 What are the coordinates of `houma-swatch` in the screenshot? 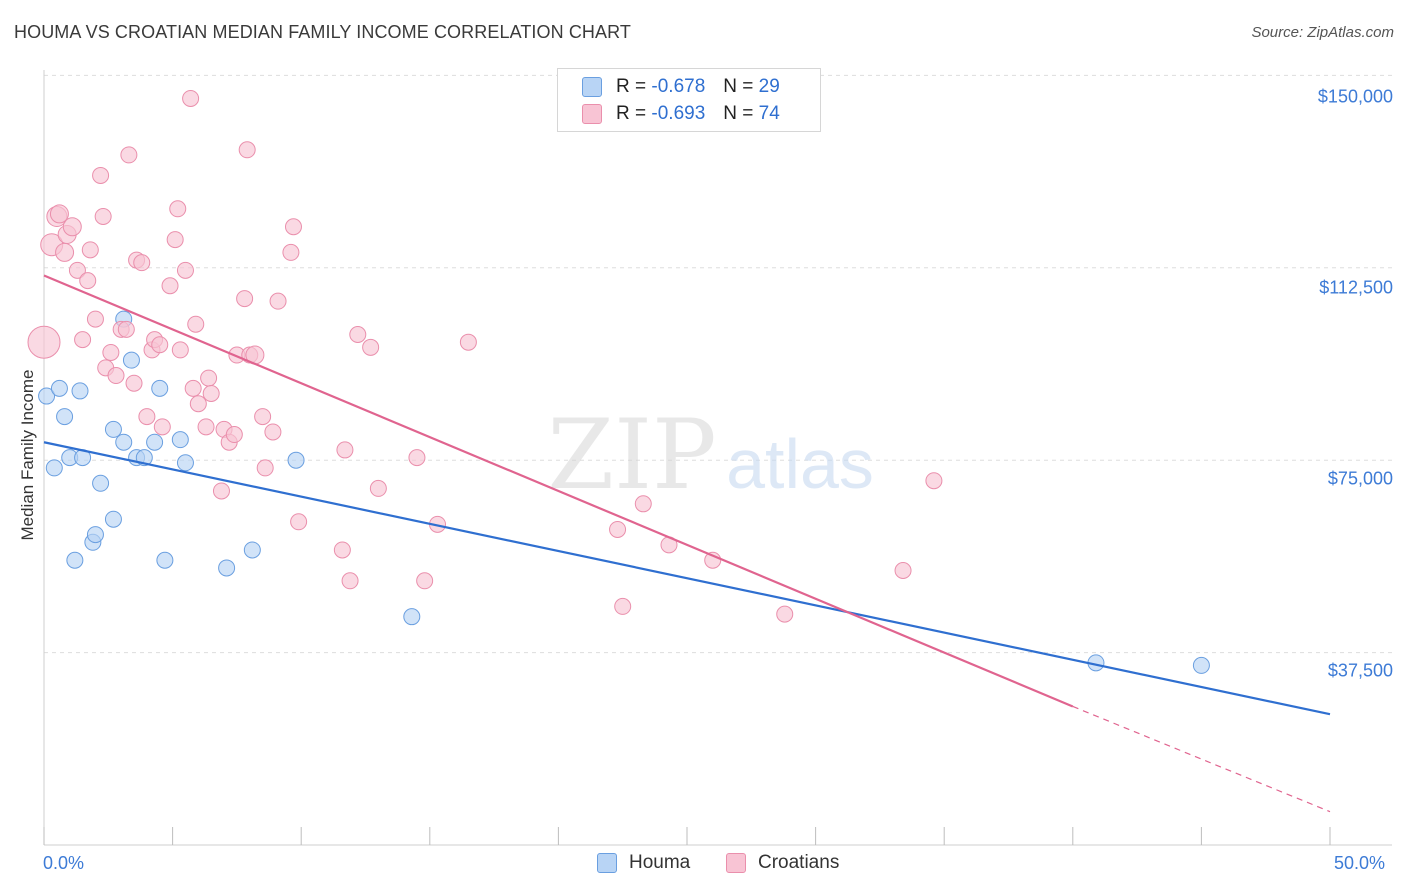 It's located at (592, 87).